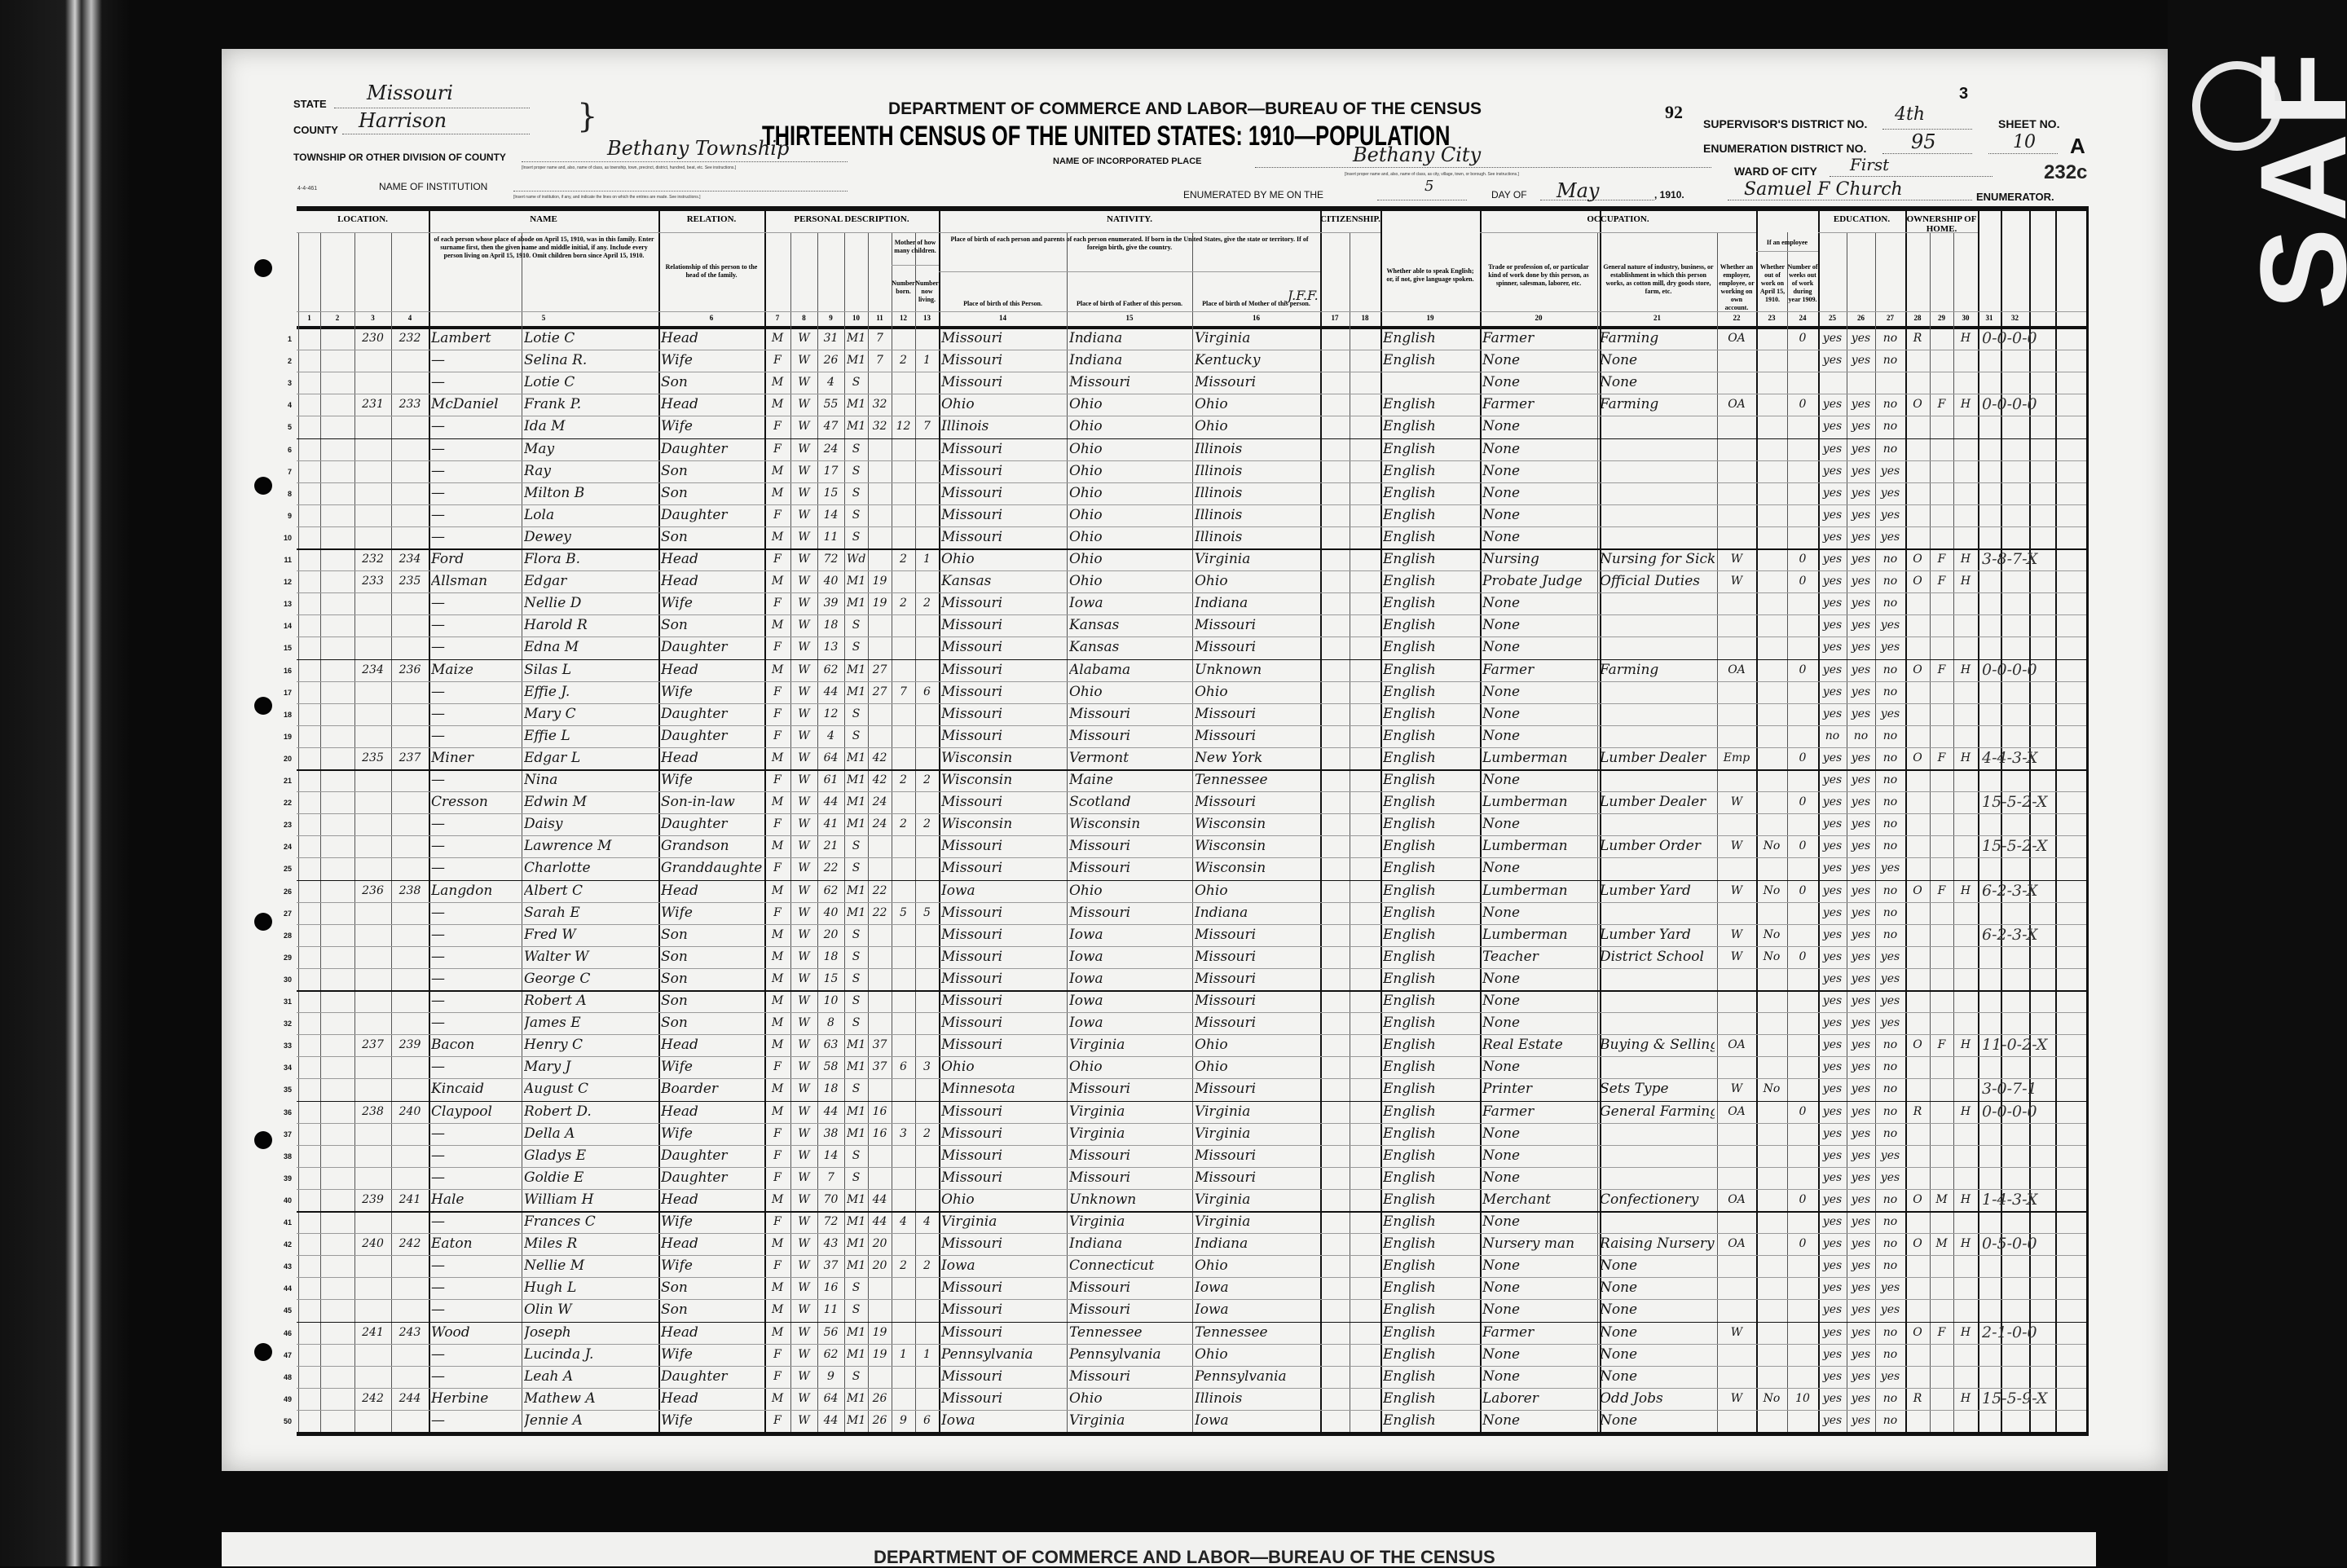  Describe the element at coordinates (927, 603) in the screenshot. I see `cell-living: 2` at that location.